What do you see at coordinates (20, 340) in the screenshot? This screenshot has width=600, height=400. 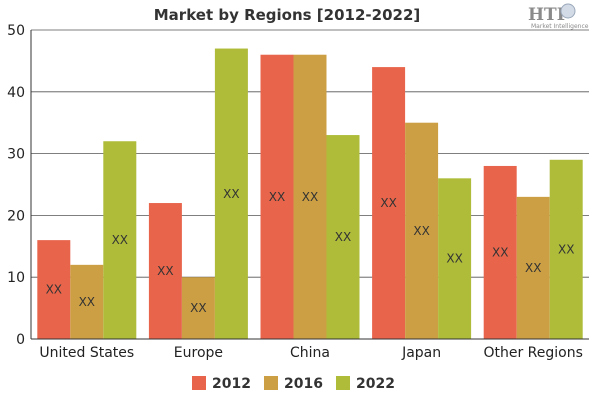 I see `y-tick-label: 0` at bounding box center [20, 340].